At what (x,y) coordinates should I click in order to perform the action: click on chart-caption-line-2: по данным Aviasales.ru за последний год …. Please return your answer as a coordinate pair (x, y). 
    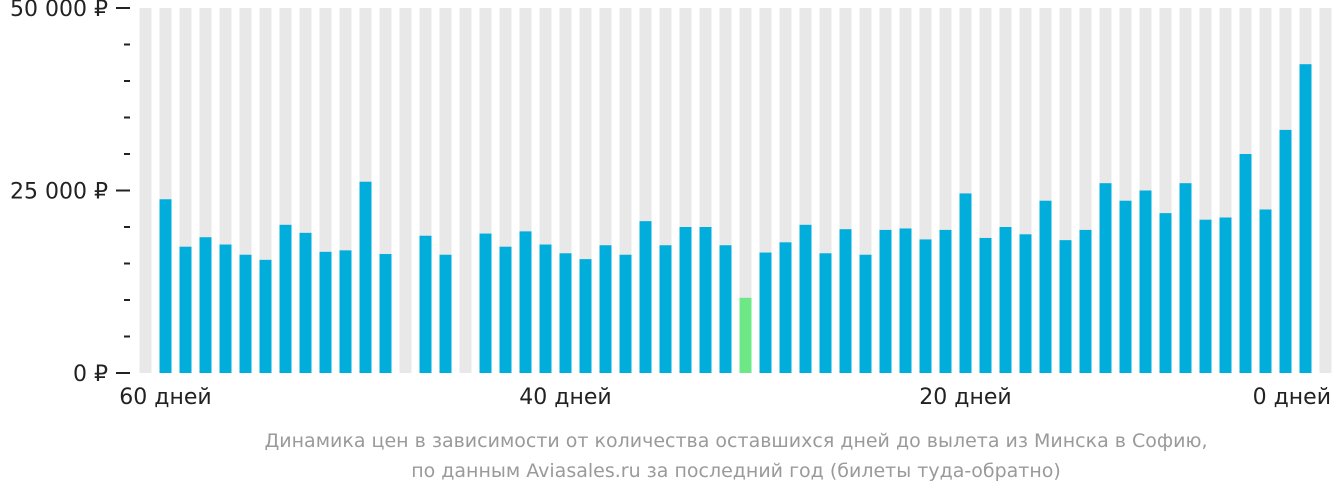
    Looking at the image, I should click on (736, 471).